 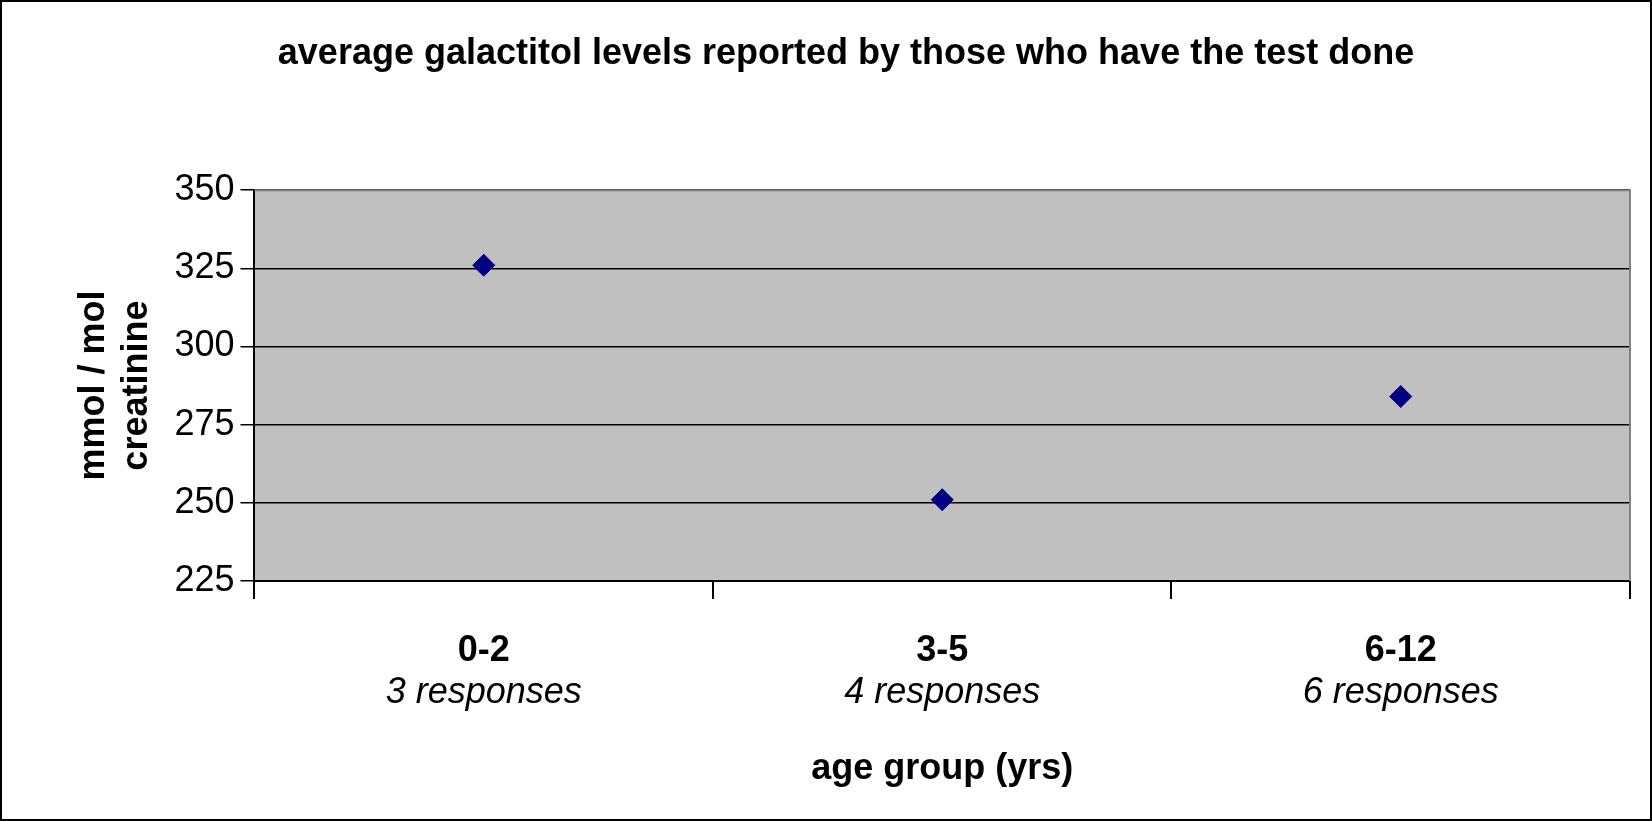 What do you see at coordinates (483, 669) in the screenshot?
I see `x-tick-label: 0-2 3 responses` at bounding box center [483, 669].